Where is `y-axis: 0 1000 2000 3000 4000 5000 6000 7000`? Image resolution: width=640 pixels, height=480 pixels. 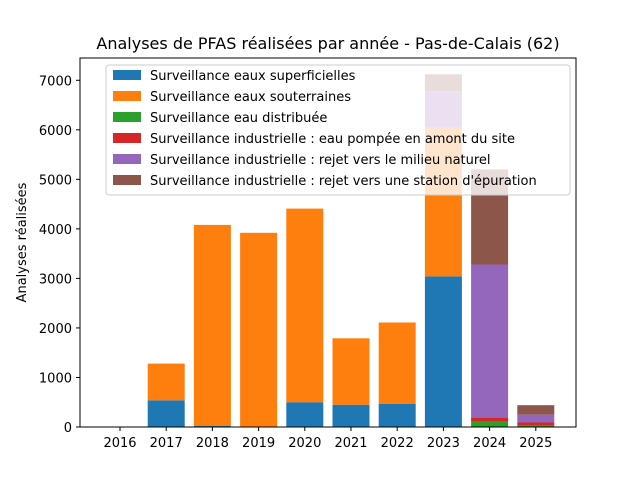 y-axis: 0 1000 2000 3000 4000 5000 6000 7000 is located at coordinates (59, 255).